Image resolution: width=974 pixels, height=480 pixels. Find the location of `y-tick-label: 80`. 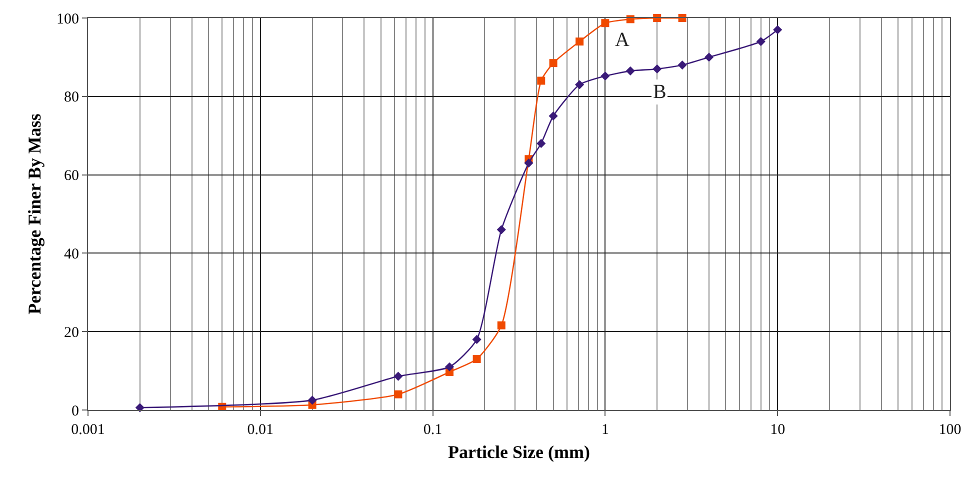

y-tick-label: 80 is located at coordinates (71, 98).